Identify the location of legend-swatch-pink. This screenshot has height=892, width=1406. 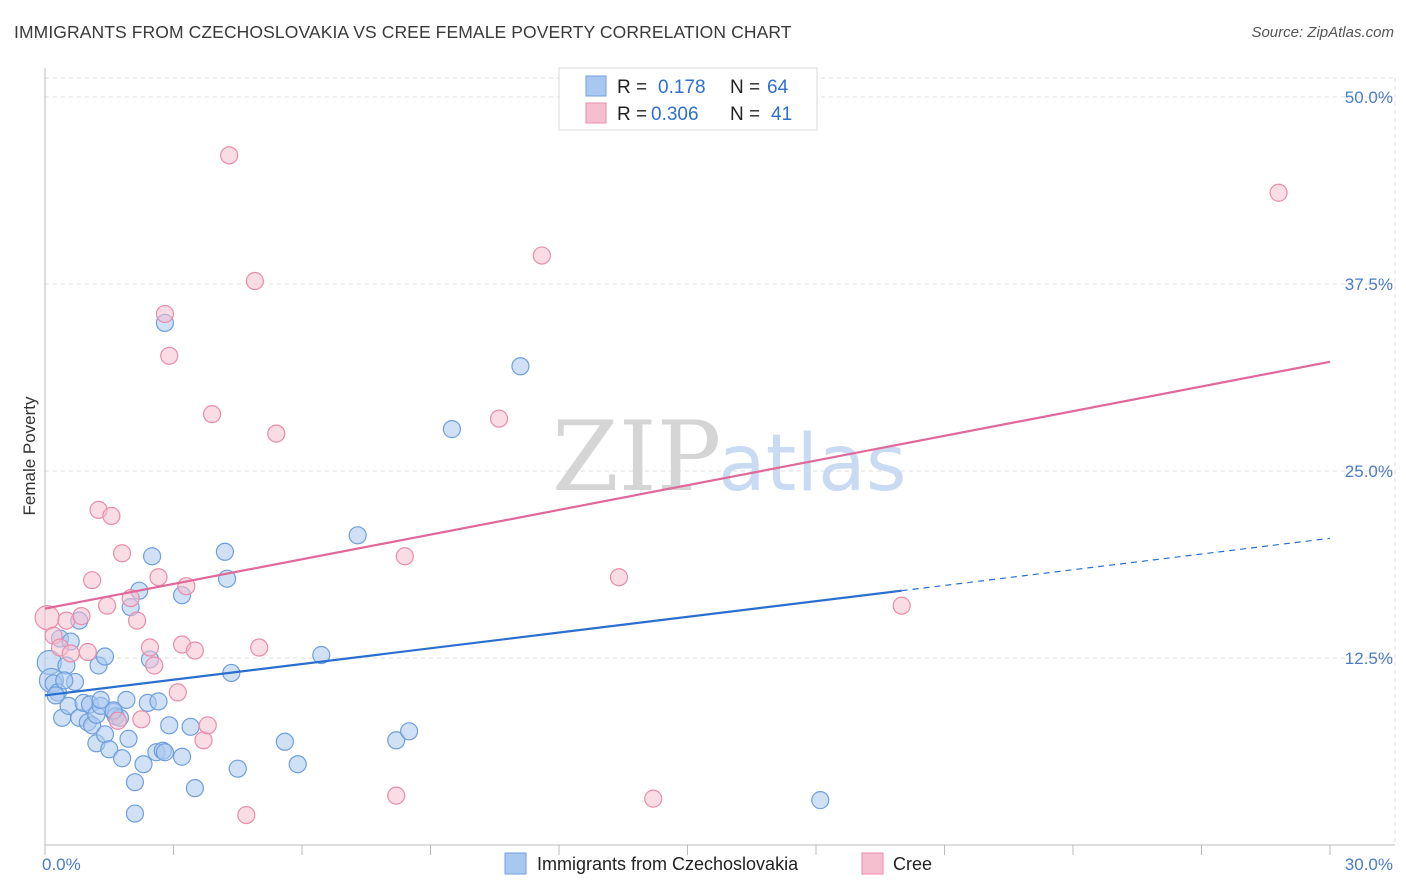
(596, 113).